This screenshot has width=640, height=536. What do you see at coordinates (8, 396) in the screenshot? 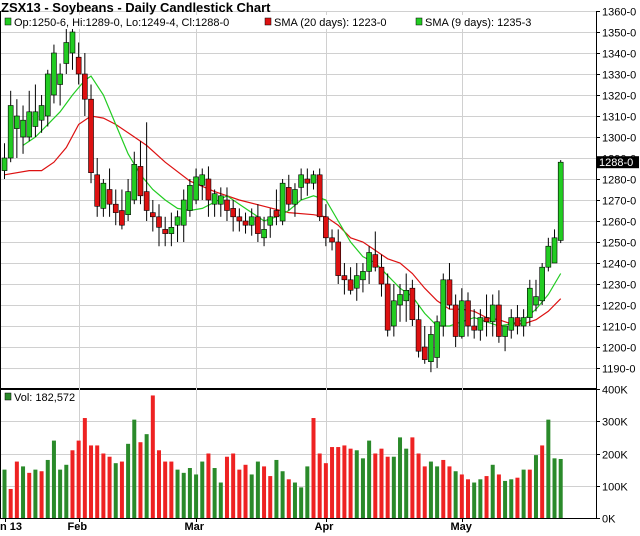
I see `volume-legend-swatch` at bounding box center [8, 396].